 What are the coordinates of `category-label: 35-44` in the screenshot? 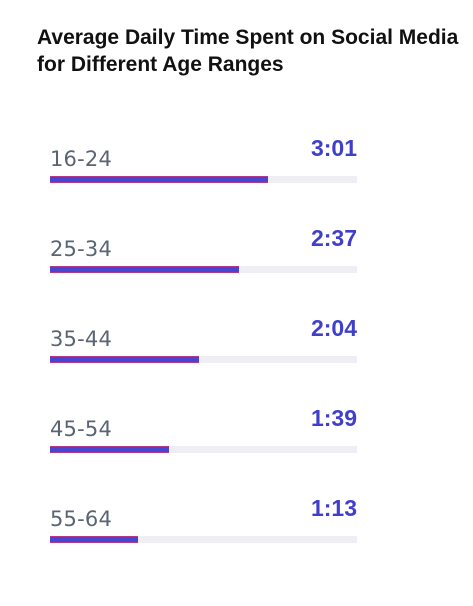 It's located at (81, 339).